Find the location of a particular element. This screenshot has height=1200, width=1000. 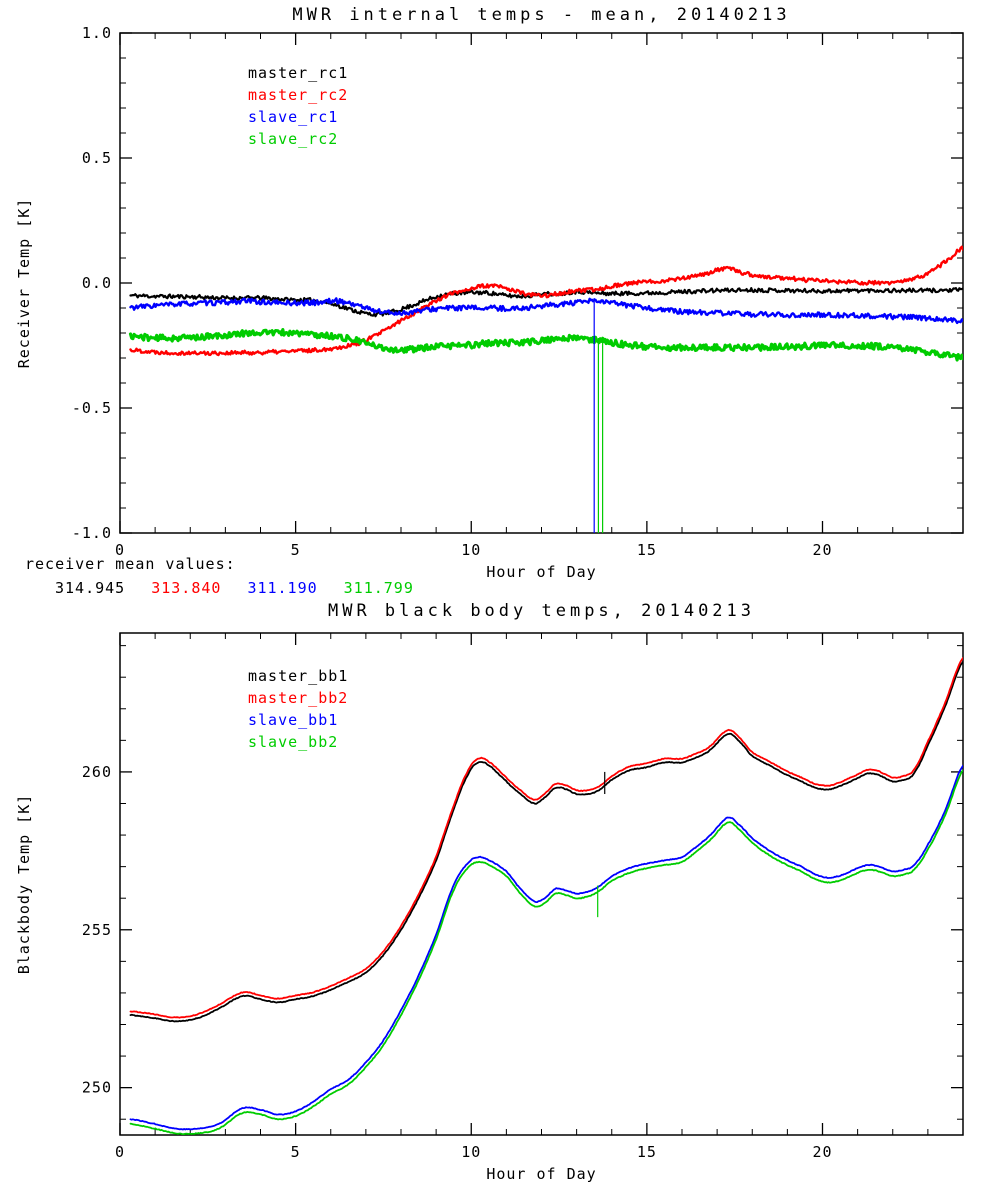

legend-item-master-rc2: master_rc2 is located at coordinates (298, 95).